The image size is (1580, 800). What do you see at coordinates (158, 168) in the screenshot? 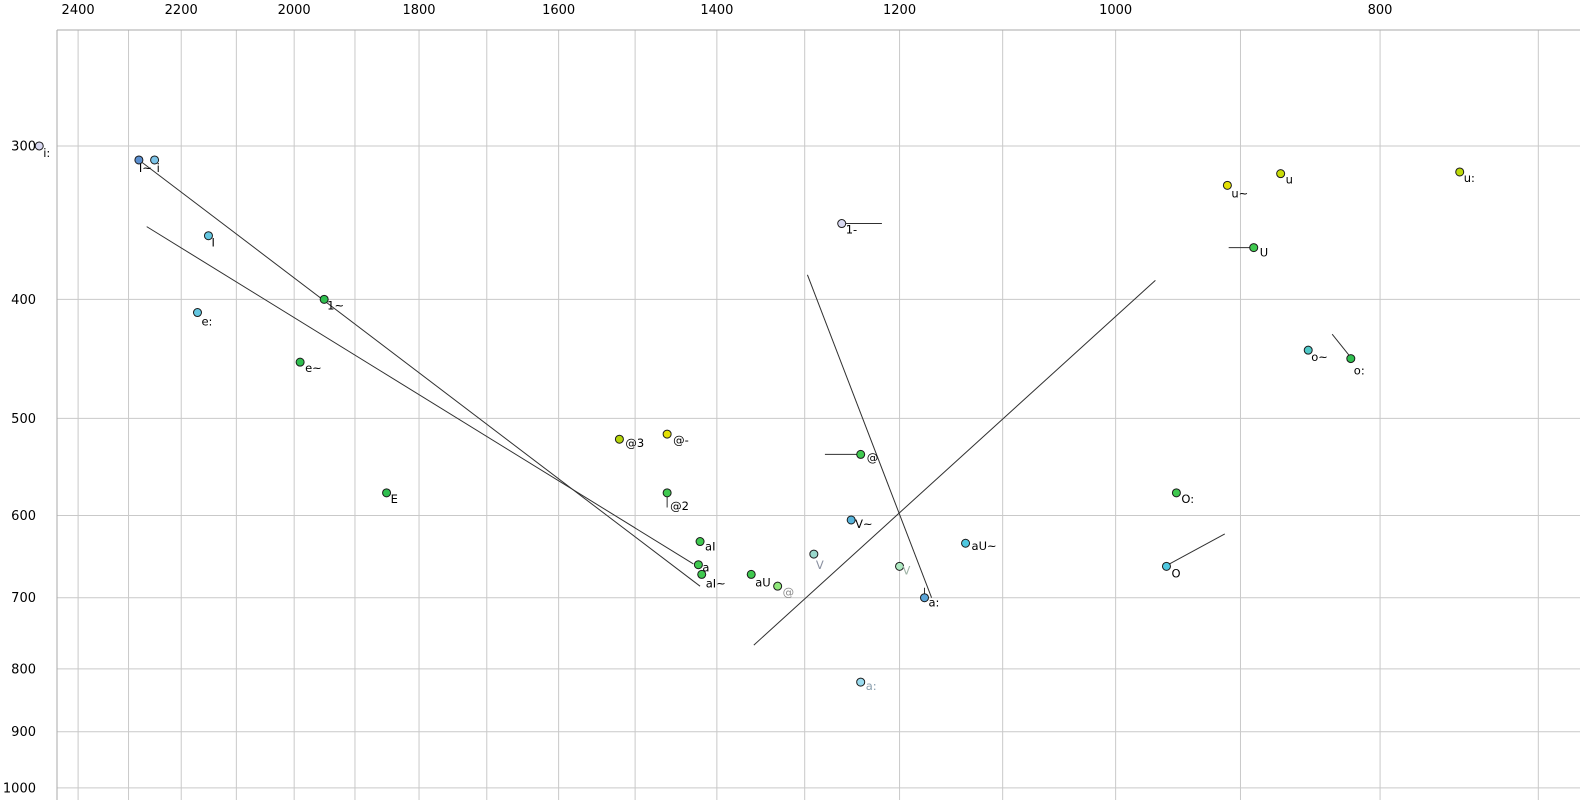
I see `vowel-point-label: i` at bounding box center [158, 168].